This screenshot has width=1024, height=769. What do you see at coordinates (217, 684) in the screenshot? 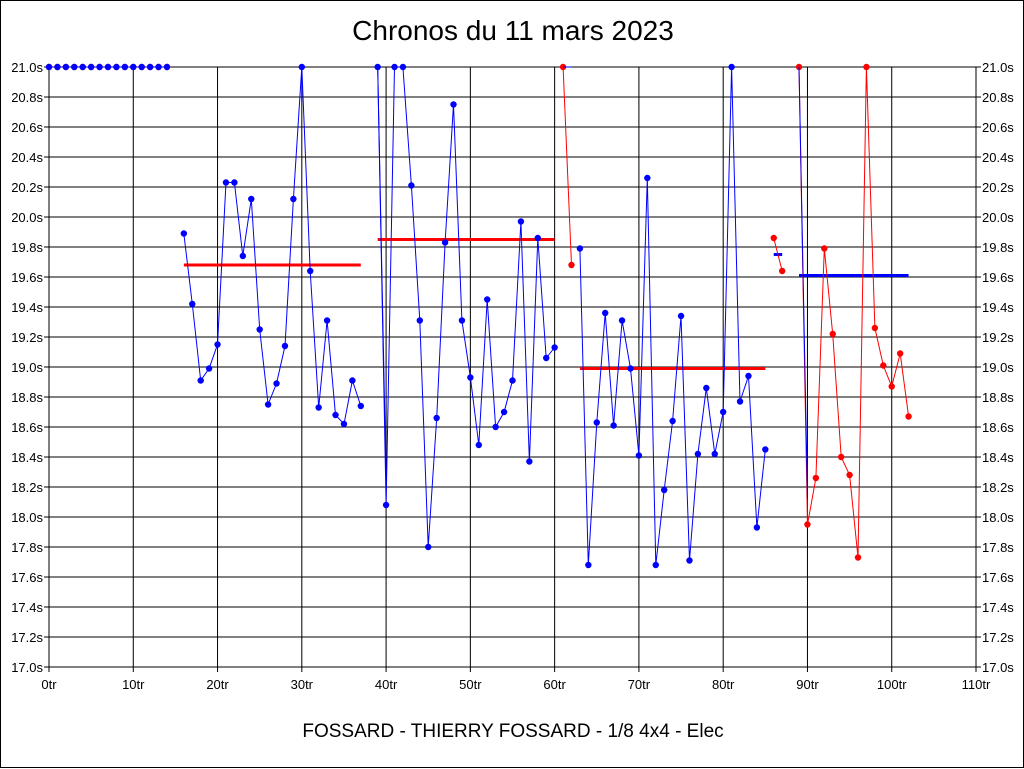
I see `x-tick-label: 20tr` at bounding box center [217, 684].